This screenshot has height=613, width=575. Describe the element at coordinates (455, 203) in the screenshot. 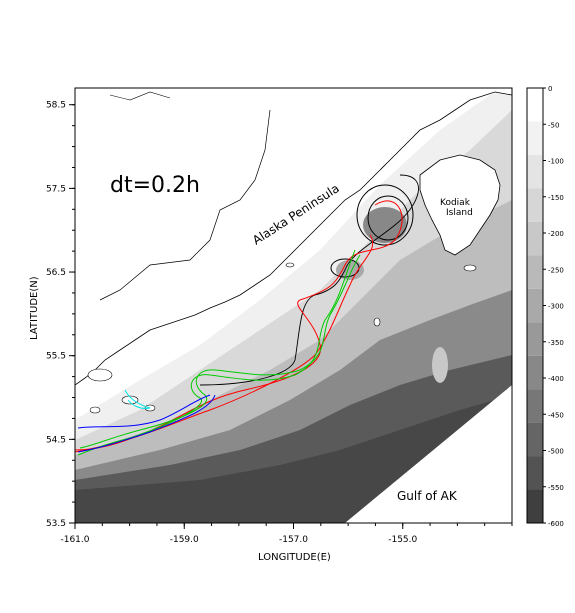

I see `label-kodiak-1: Kodiak` at that location.